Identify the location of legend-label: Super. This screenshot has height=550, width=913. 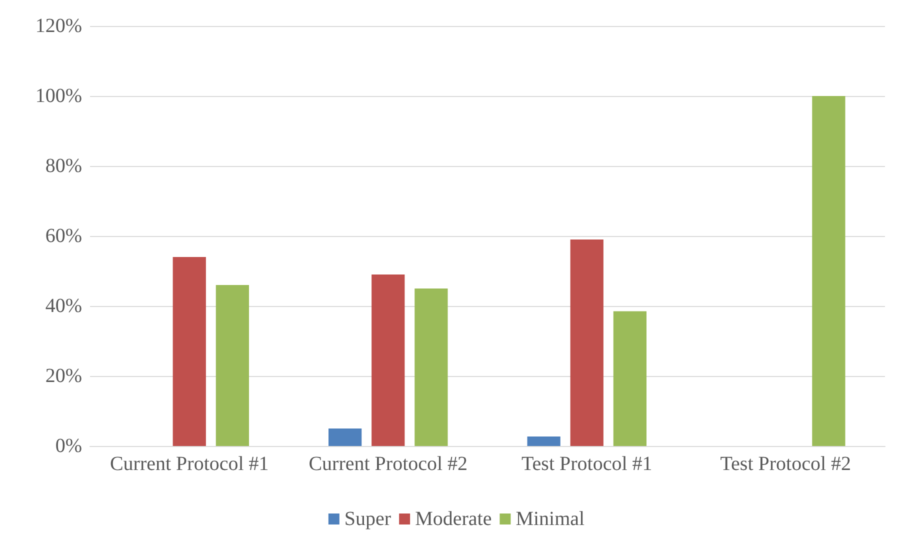
(368, 519).